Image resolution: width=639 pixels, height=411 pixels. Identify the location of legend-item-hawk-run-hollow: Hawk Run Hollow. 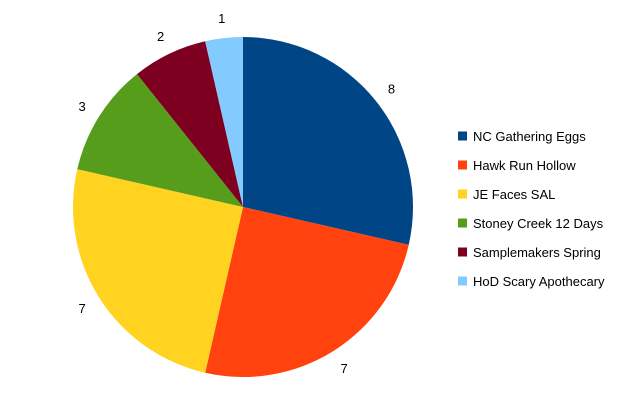
(517, 165).